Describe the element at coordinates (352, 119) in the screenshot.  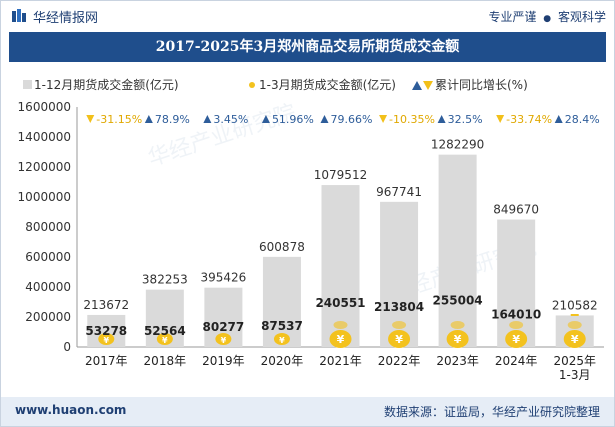
I see `growth-label: 79.66%` at that location.